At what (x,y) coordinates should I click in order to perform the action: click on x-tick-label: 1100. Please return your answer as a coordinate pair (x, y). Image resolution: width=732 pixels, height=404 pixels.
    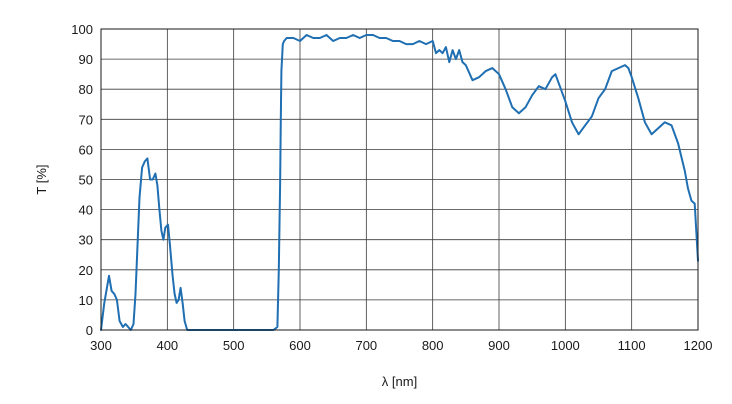
    Looking at the image, I should click on (632, 345).